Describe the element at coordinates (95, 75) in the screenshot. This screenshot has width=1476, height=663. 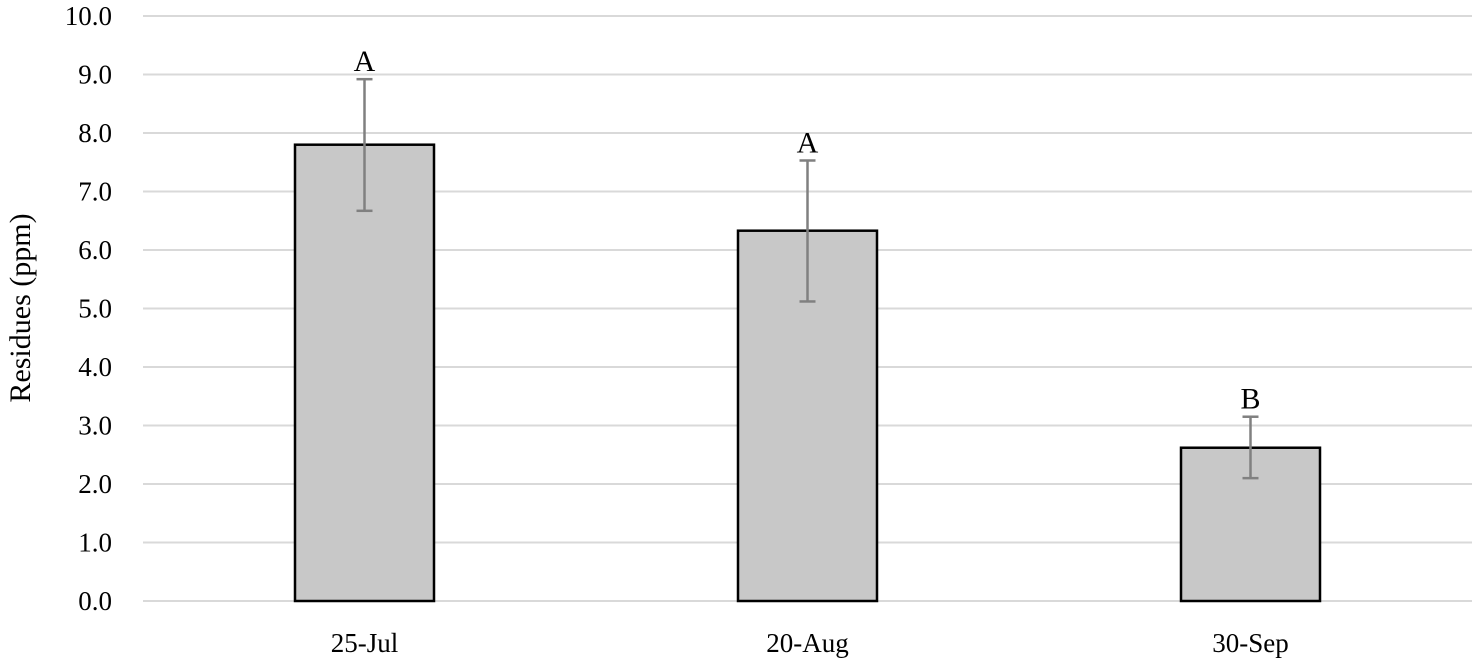
I see `y-tick-label: 9.0` at that location.